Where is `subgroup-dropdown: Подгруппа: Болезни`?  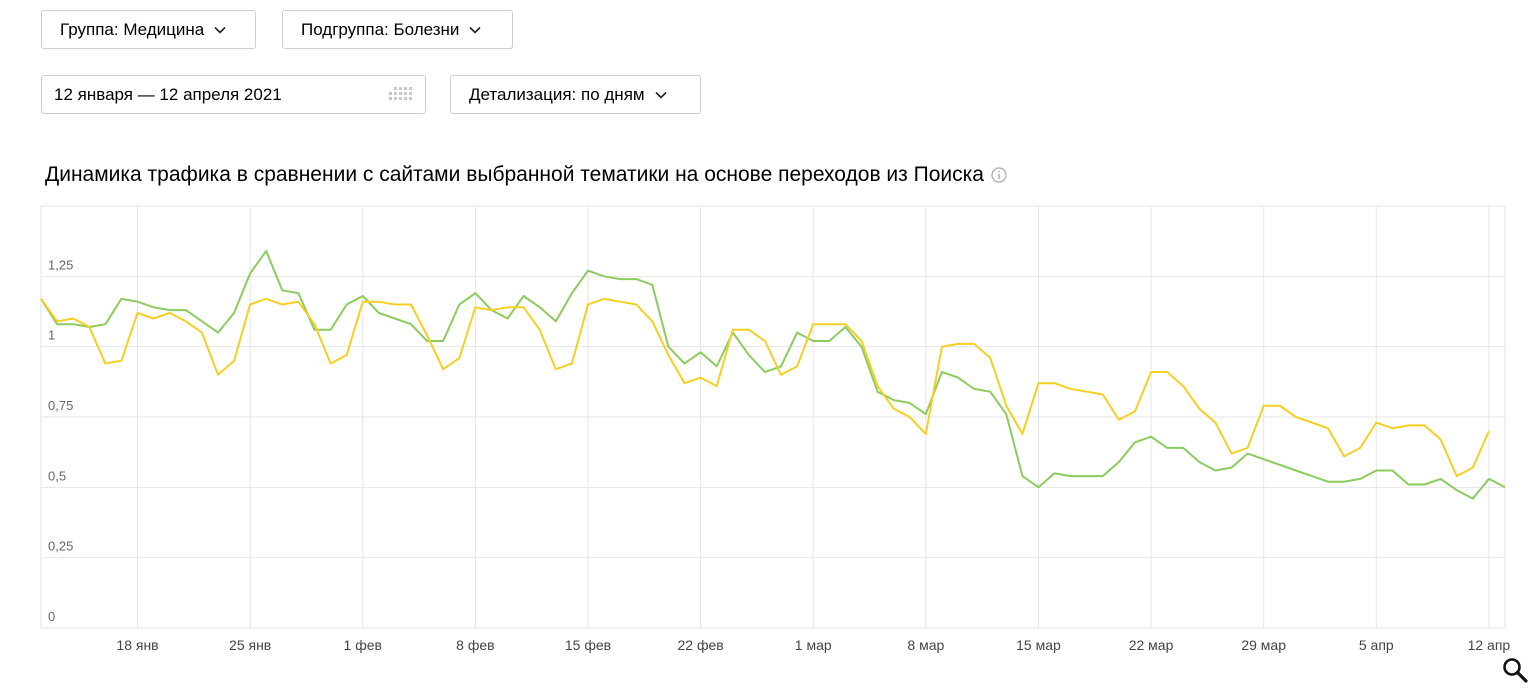 subgroup-dropdown: Подгруппа: Болезни is located at coordinates (397, 29).